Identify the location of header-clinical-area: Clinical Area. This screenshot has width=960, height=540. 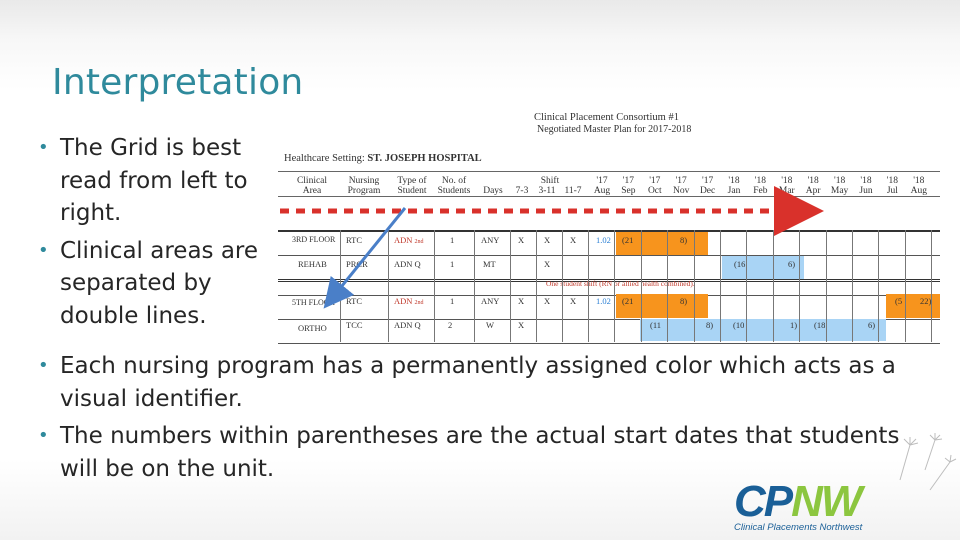
(312, 186).